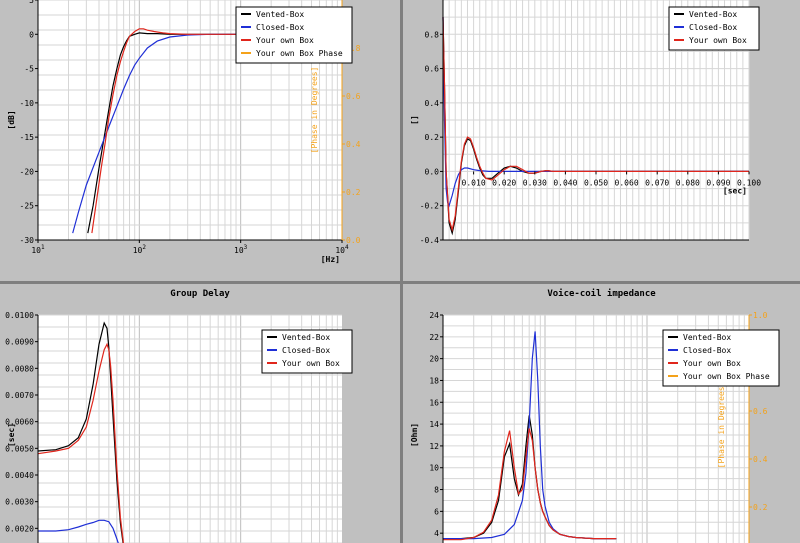 The height and width of the screenshot is (543, 800). What do you see at coordinates (434, 468) in the screenshot?
I see `y-tick-label: 10` at bounding box center [434, 468].